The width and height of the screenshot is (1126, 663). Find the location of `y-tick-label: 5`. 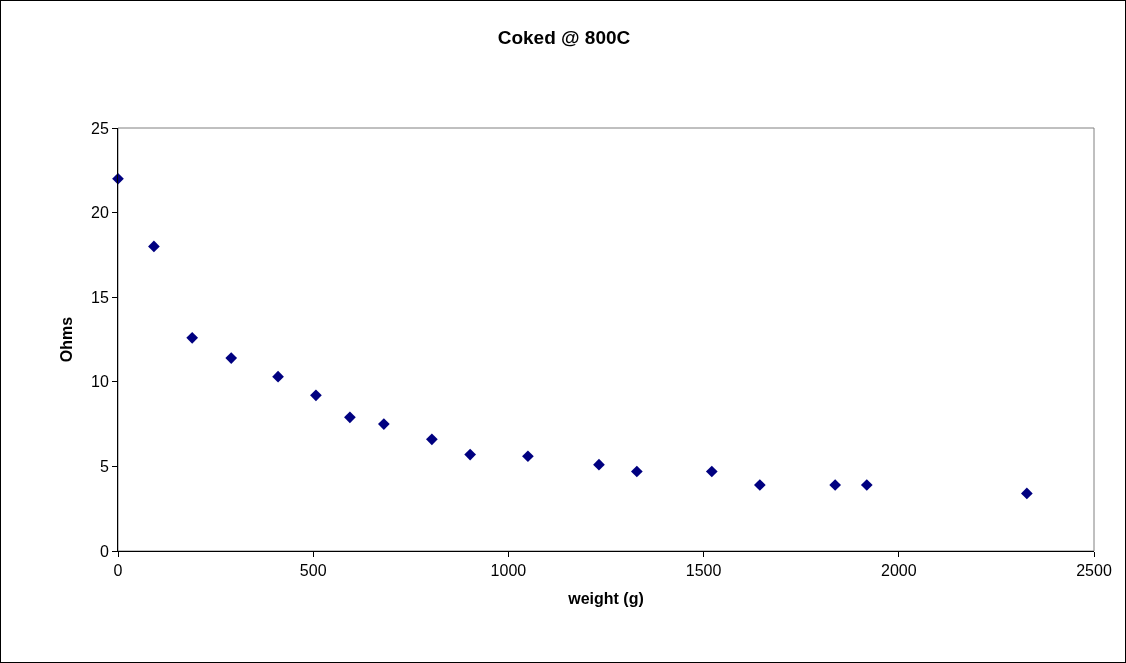

y-tick-label: 5 is located at coordinates (104, 466).